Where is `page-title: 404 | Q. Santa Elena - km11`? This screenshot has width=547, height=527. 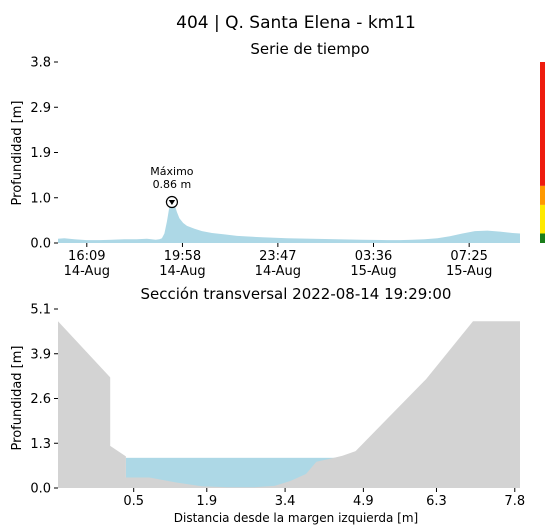
page-title: 404 | Q. Santa Elena - km11 is located at coordinates (296, 23).